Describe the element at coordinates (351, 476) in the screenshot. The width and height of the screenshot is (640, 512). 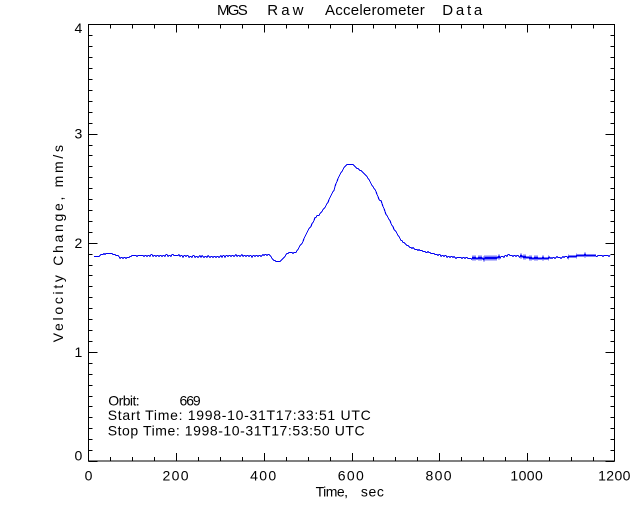
I see `svg-text: 600` at that location.